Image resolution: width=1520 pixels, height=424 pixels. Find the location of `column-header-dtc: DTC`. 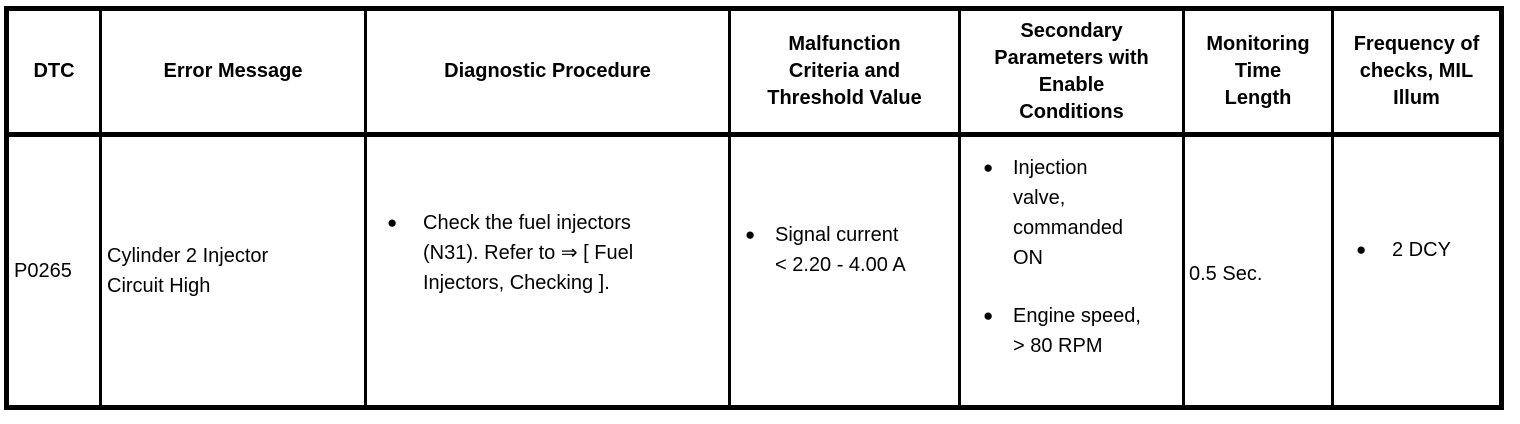

column-header-dtc: DTC is located at coordinates (54, 71).